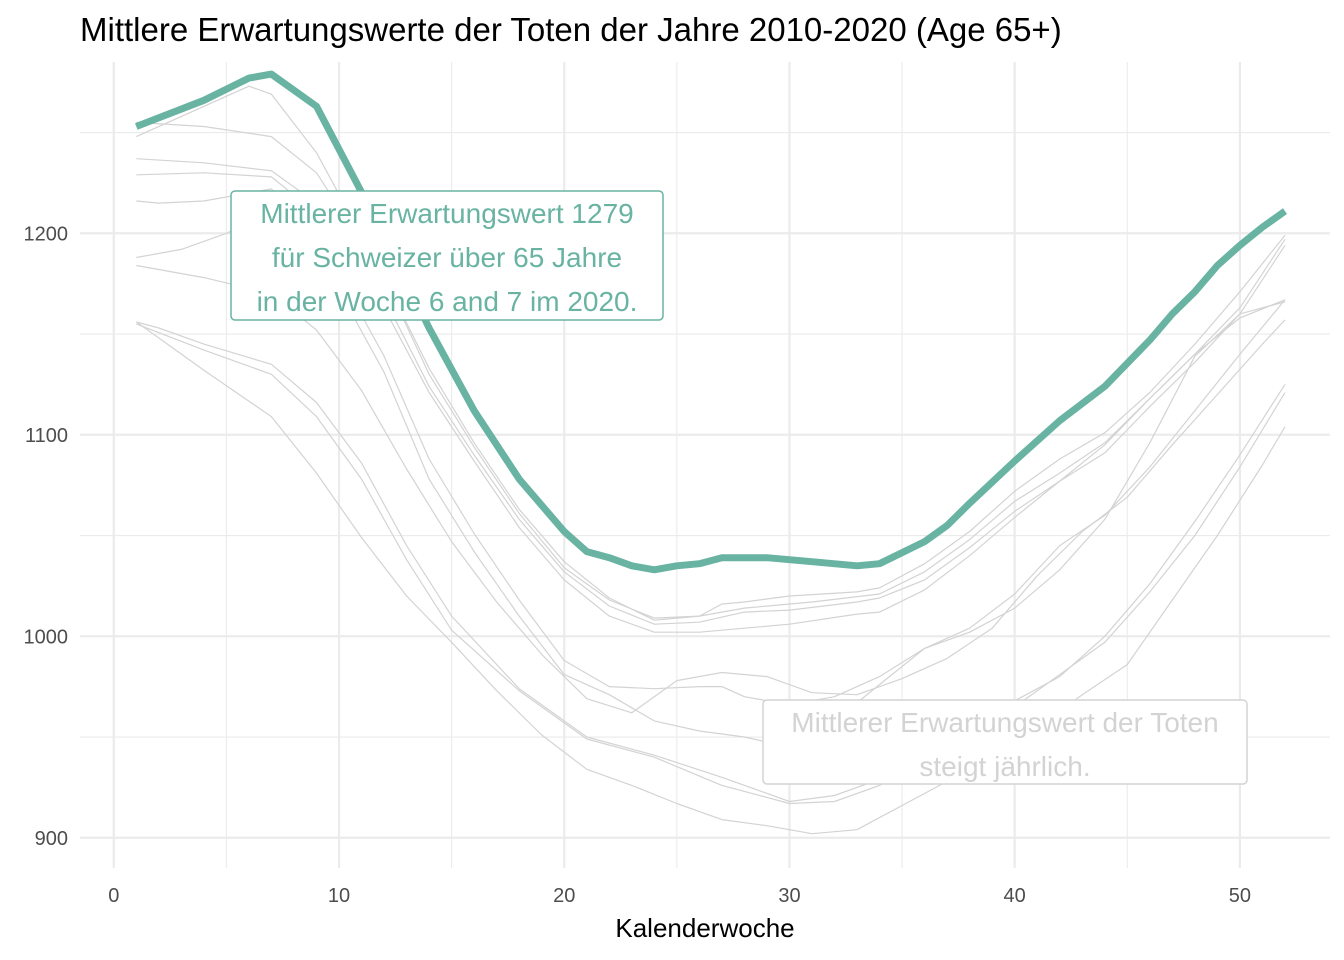 The width and height of the screenshot is (1344, 960). I want to click on annotation-trend-box, so click(1005, 742).